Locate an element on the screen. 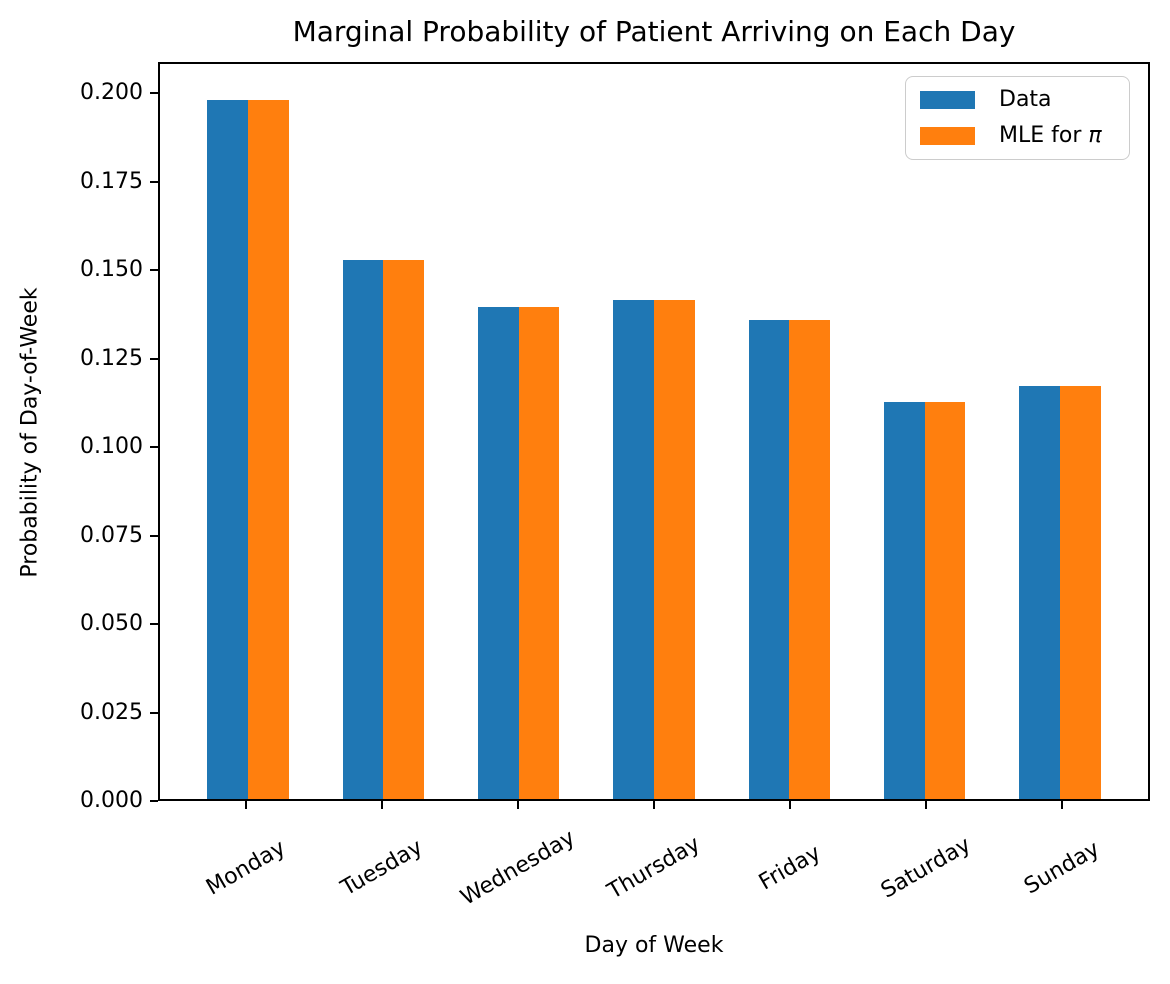 The image size is (1170, 984). x-tick-label-sunday: Sunday is located at coordinates (1061, 868).